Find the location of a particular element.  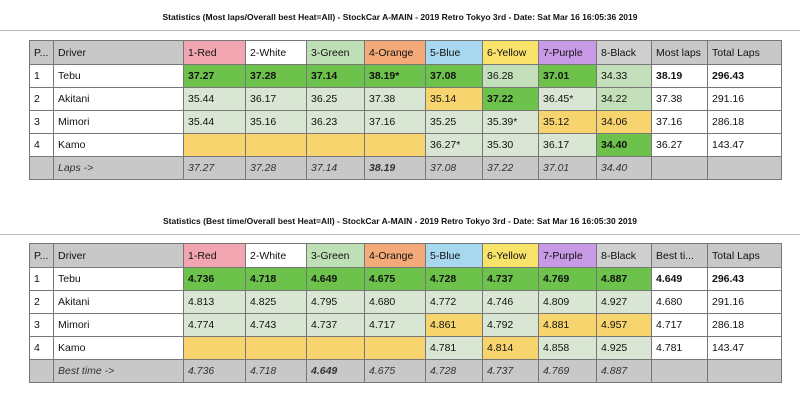

cell-driver: Mimori is located at coordinates (118, 325).